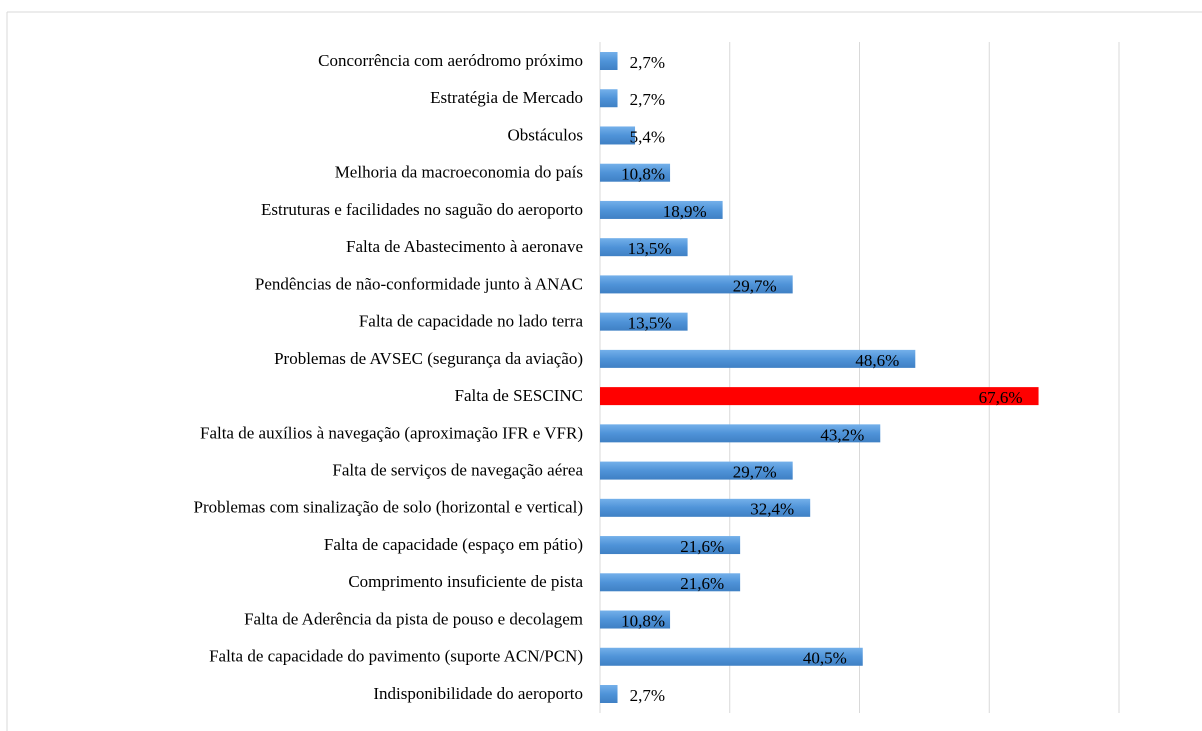  Describe the element at coordinates (464, 246) in the screenshot. I see `y-tick-label: Falta de Abastecimento à aeronave` at that location.